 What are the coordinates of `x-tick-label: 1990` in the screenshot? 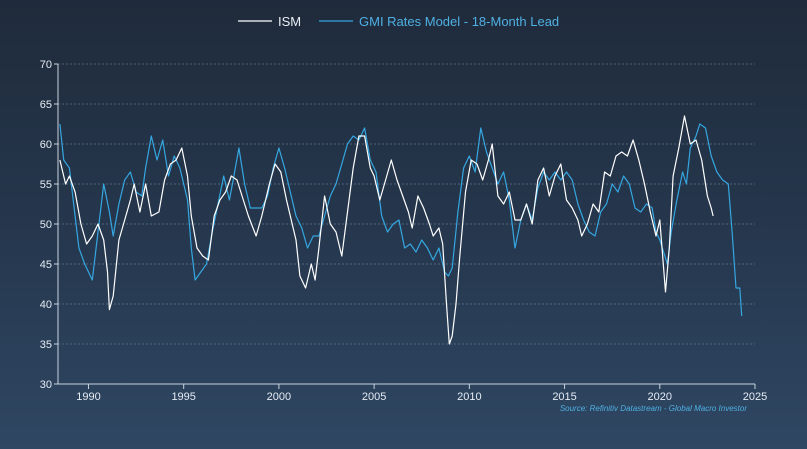 It's located at (88, 397).